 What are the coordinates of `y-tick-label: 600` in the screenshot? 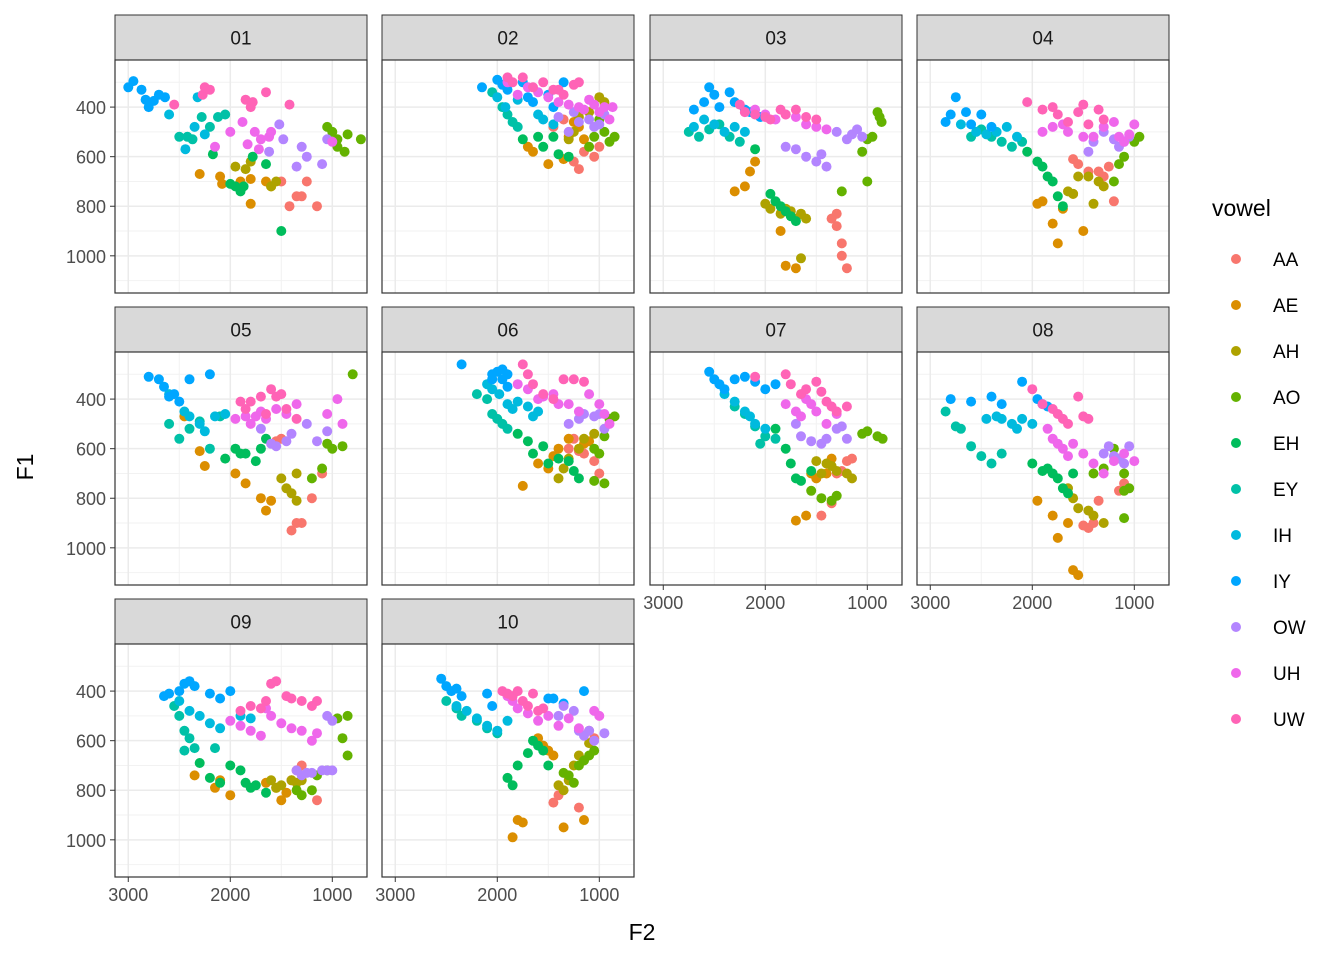 It's located at (91, 742).